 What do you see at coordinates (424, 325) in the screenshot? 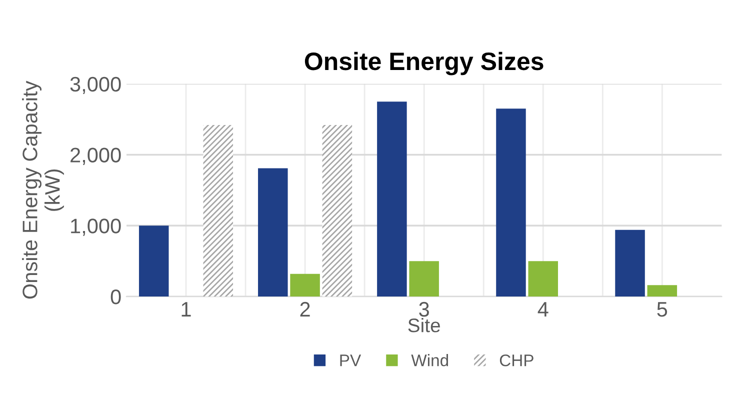
I see `x-axis-title: Site` at bounding box center [424, 325].